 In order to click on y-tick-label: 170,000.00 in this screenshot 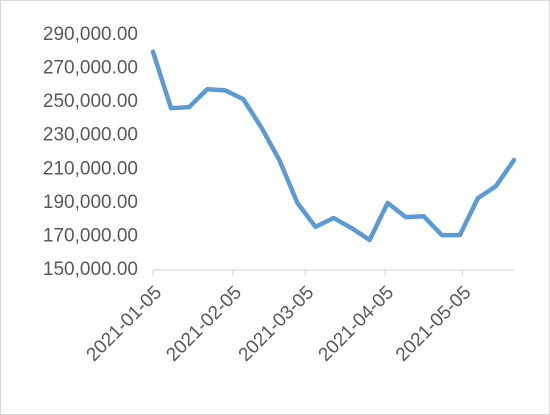, I will do `click(90, 235)`.